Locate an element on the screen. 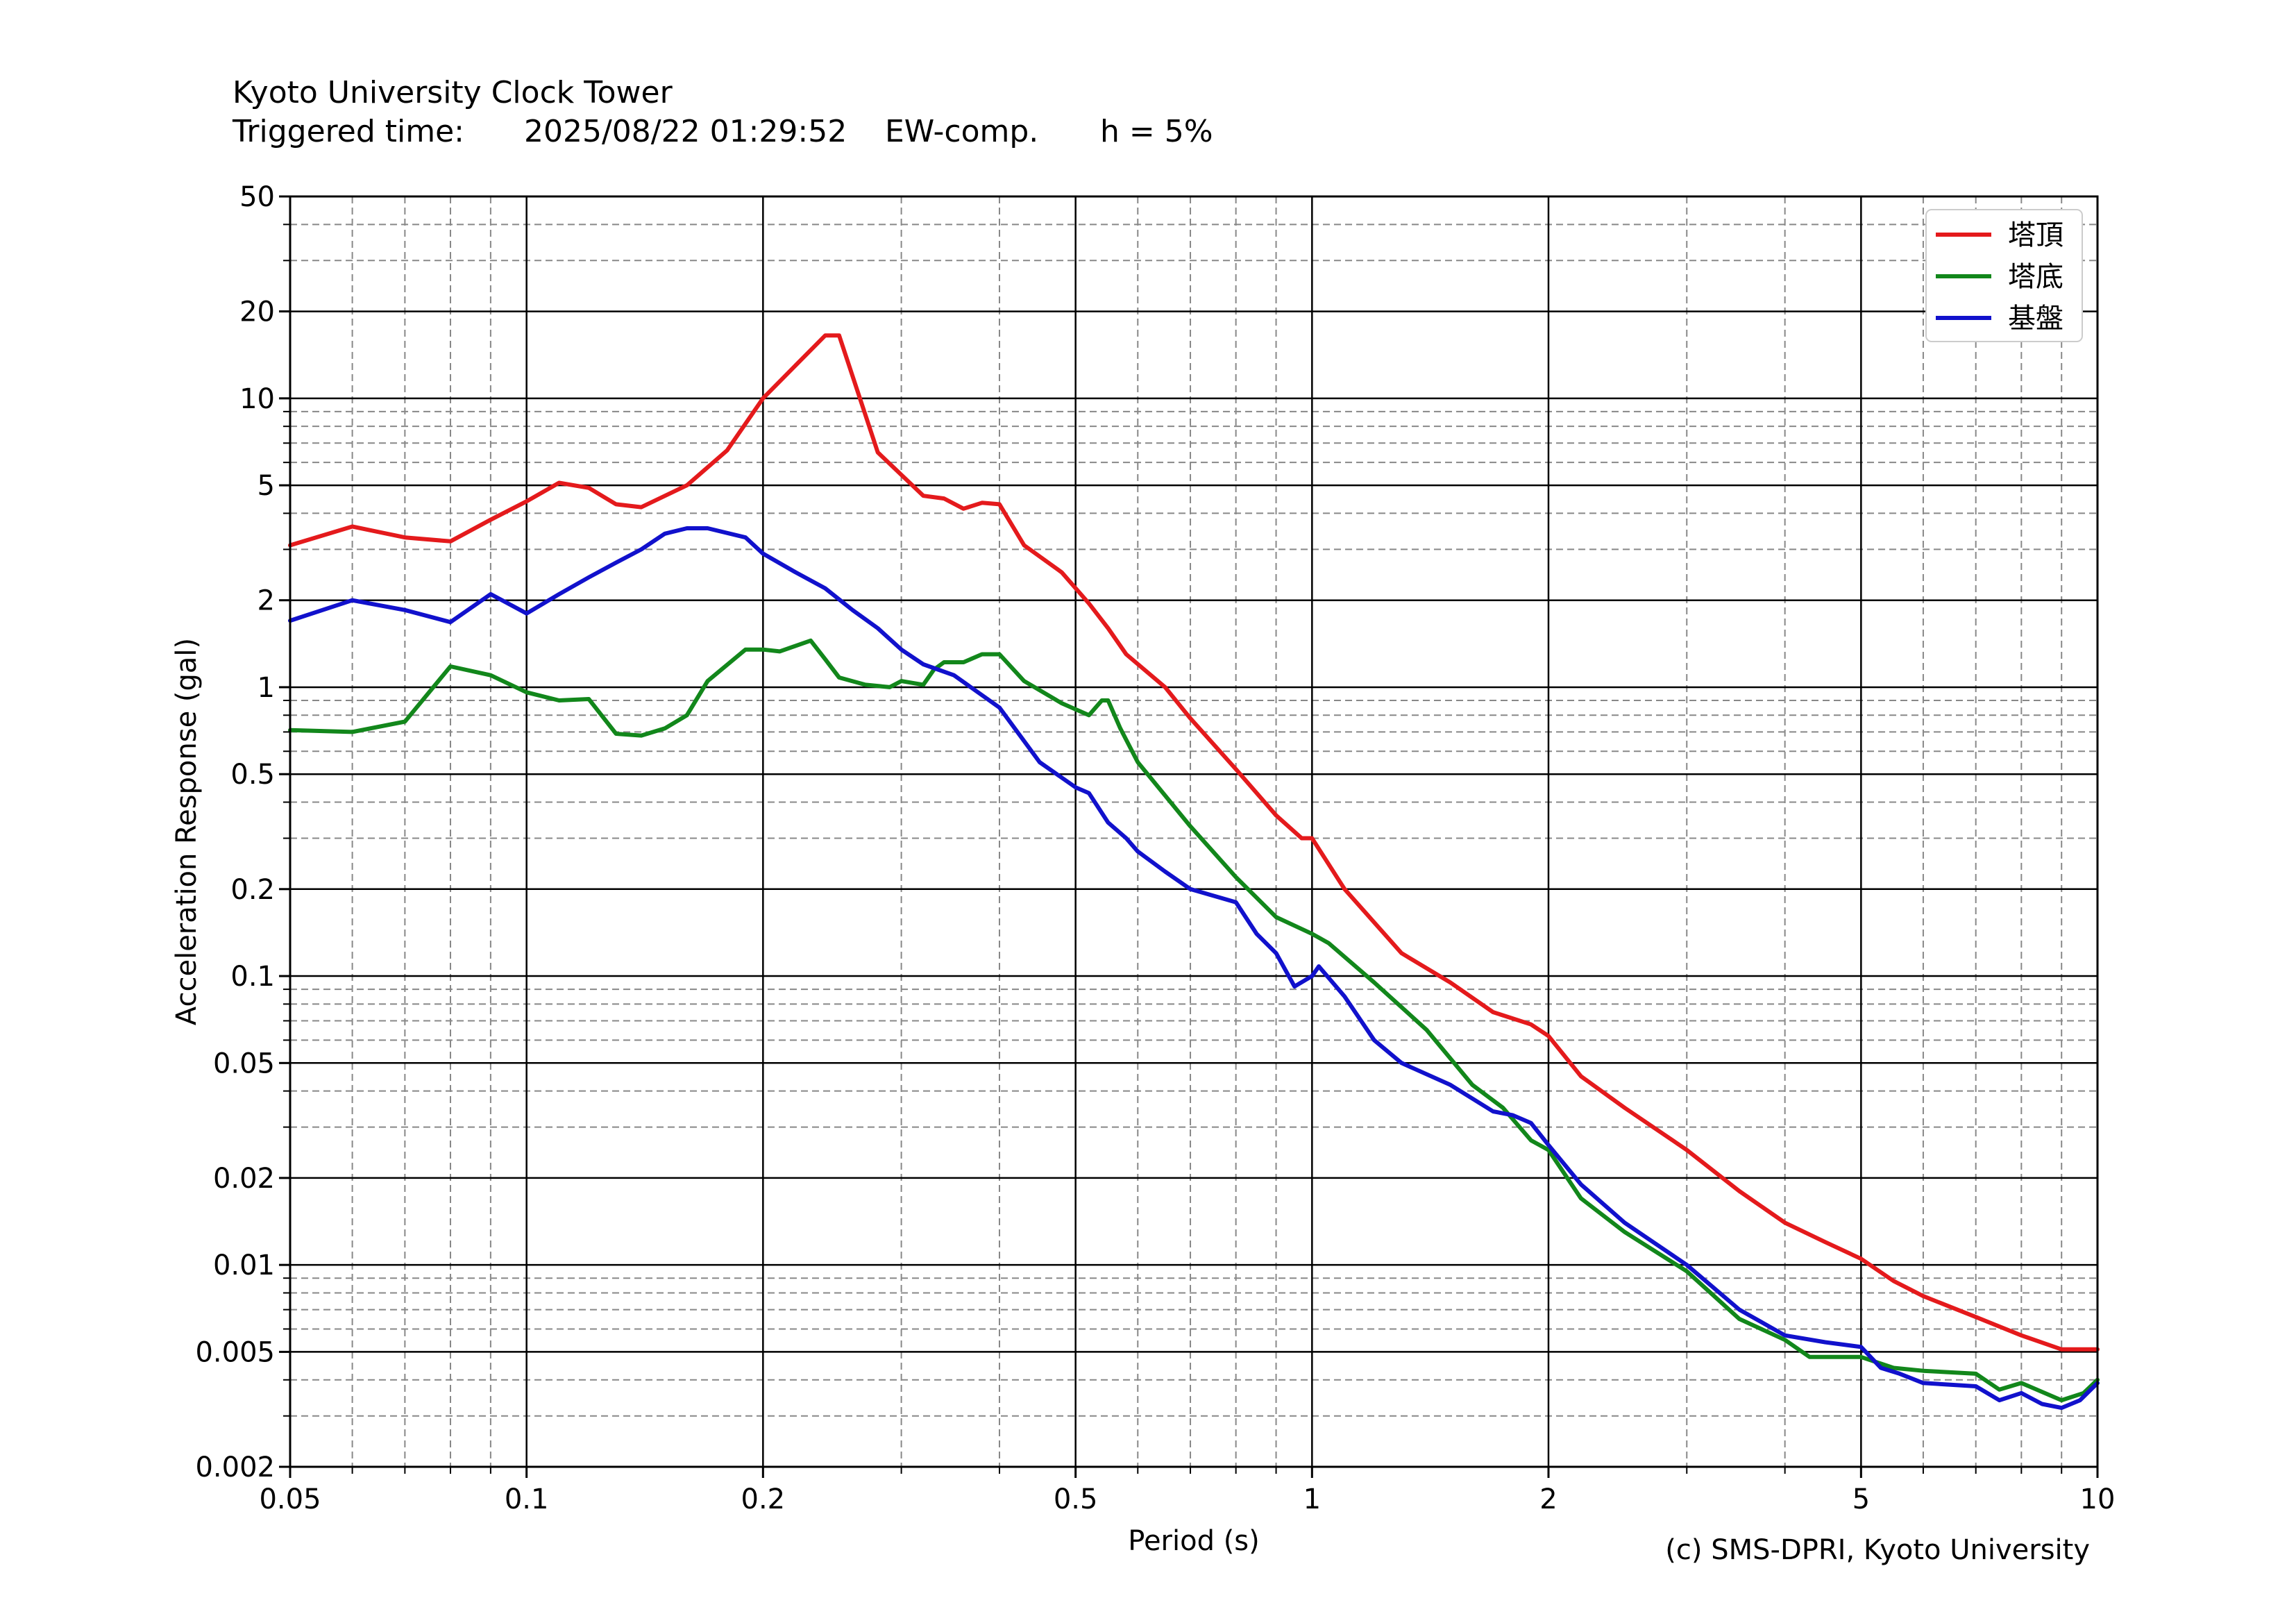 The width and height of the screenshot is (2296, 1623). y-tick-label: 50 is located at coordinates (257, 197).